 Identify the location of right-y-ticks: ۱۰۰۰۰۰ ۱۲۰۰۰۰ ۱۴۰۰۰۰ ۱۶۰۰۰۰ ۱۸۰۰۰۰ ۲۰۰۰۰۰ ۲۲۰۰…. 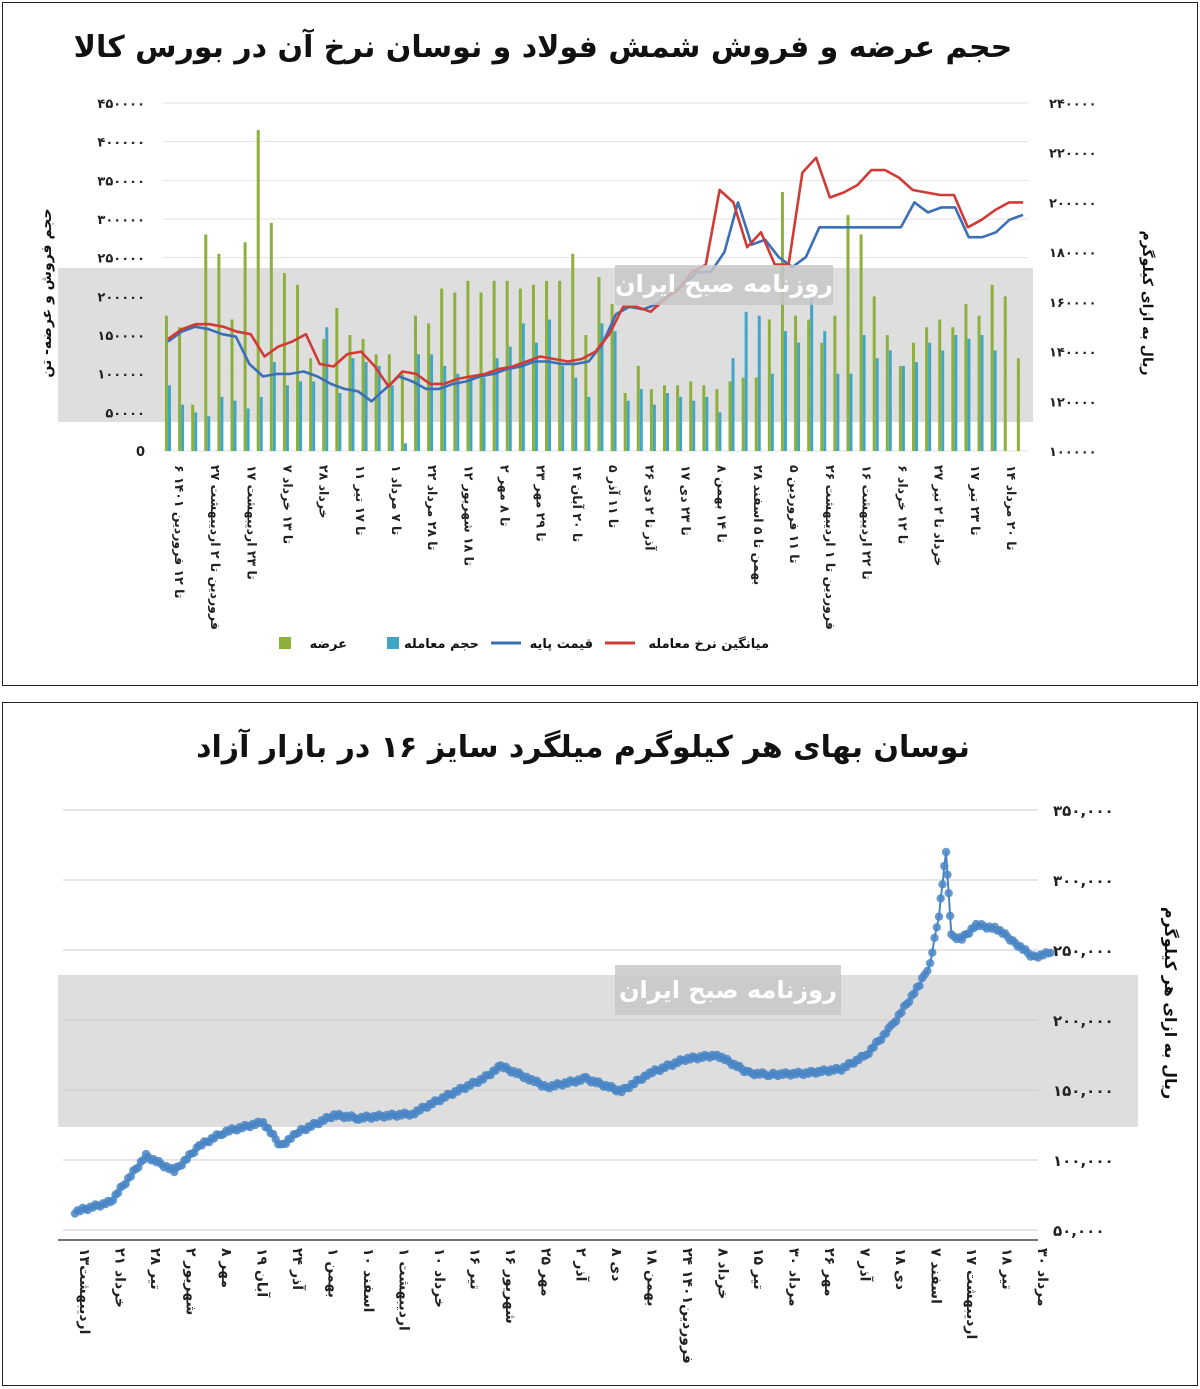
(1073, 278).